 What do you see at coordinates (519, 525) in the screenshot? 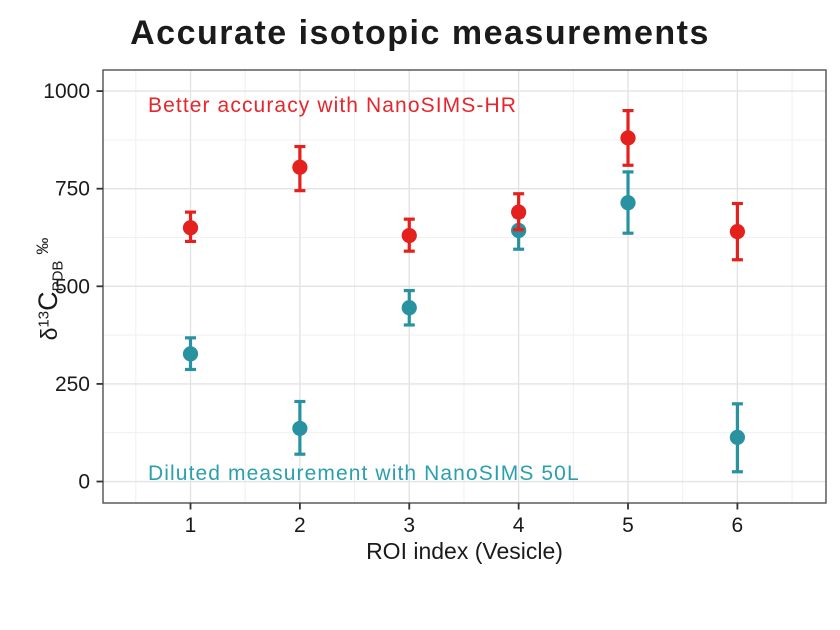
I see `x-tick-label-4: 4` at bounding box center [519, 525].